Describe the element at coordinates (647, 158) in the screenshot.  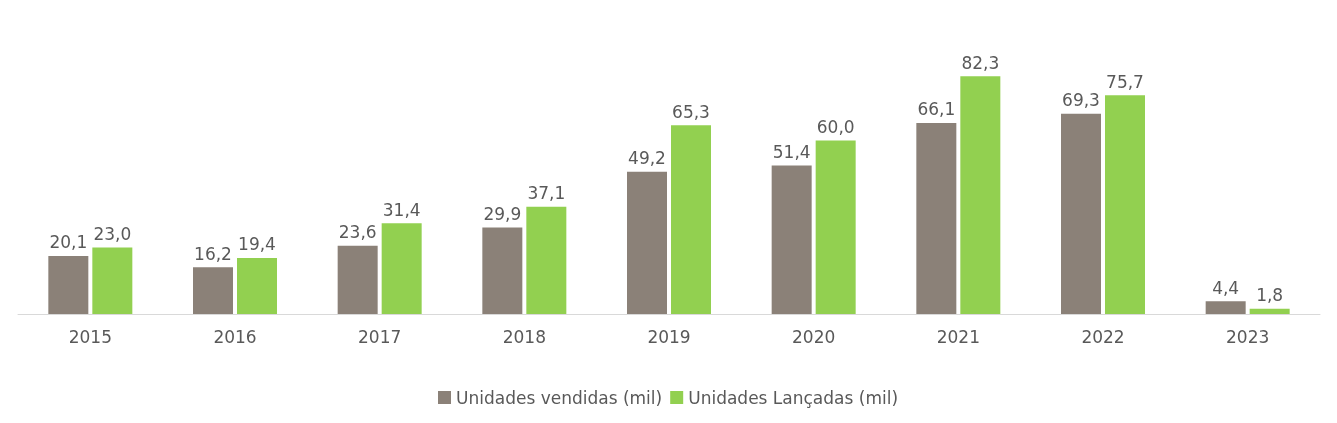
I see `data-label: 49,2` at that location.